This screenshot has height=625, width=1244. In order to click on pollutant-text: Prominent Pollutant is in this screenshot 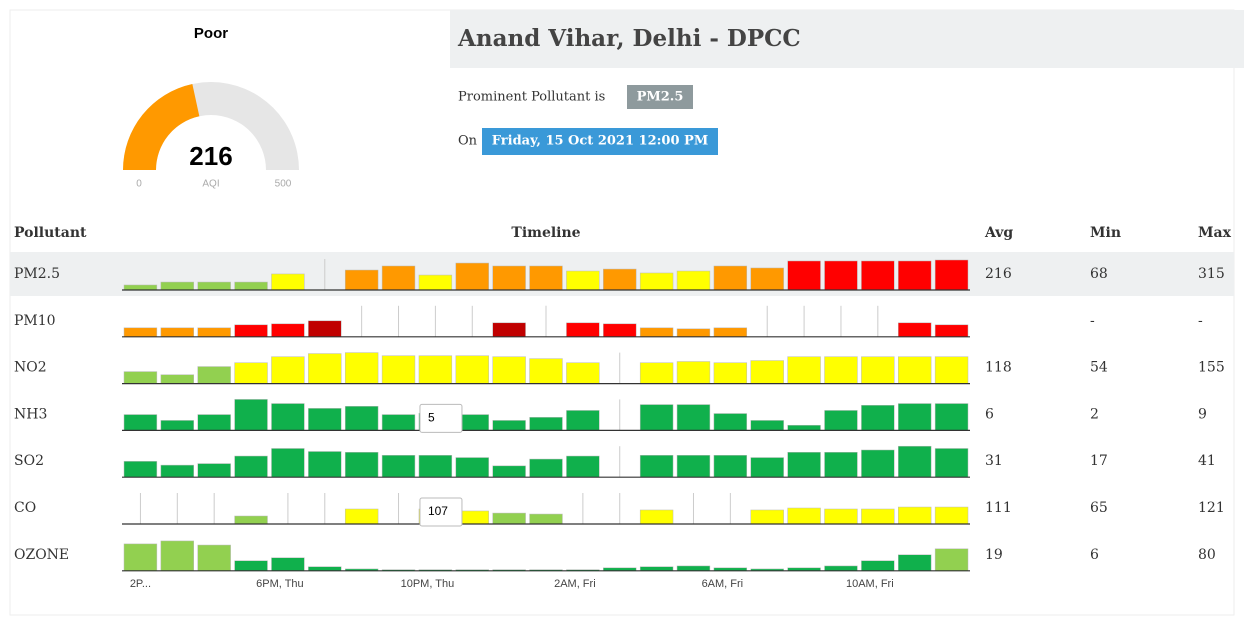, I will do `click(531, 97)`.